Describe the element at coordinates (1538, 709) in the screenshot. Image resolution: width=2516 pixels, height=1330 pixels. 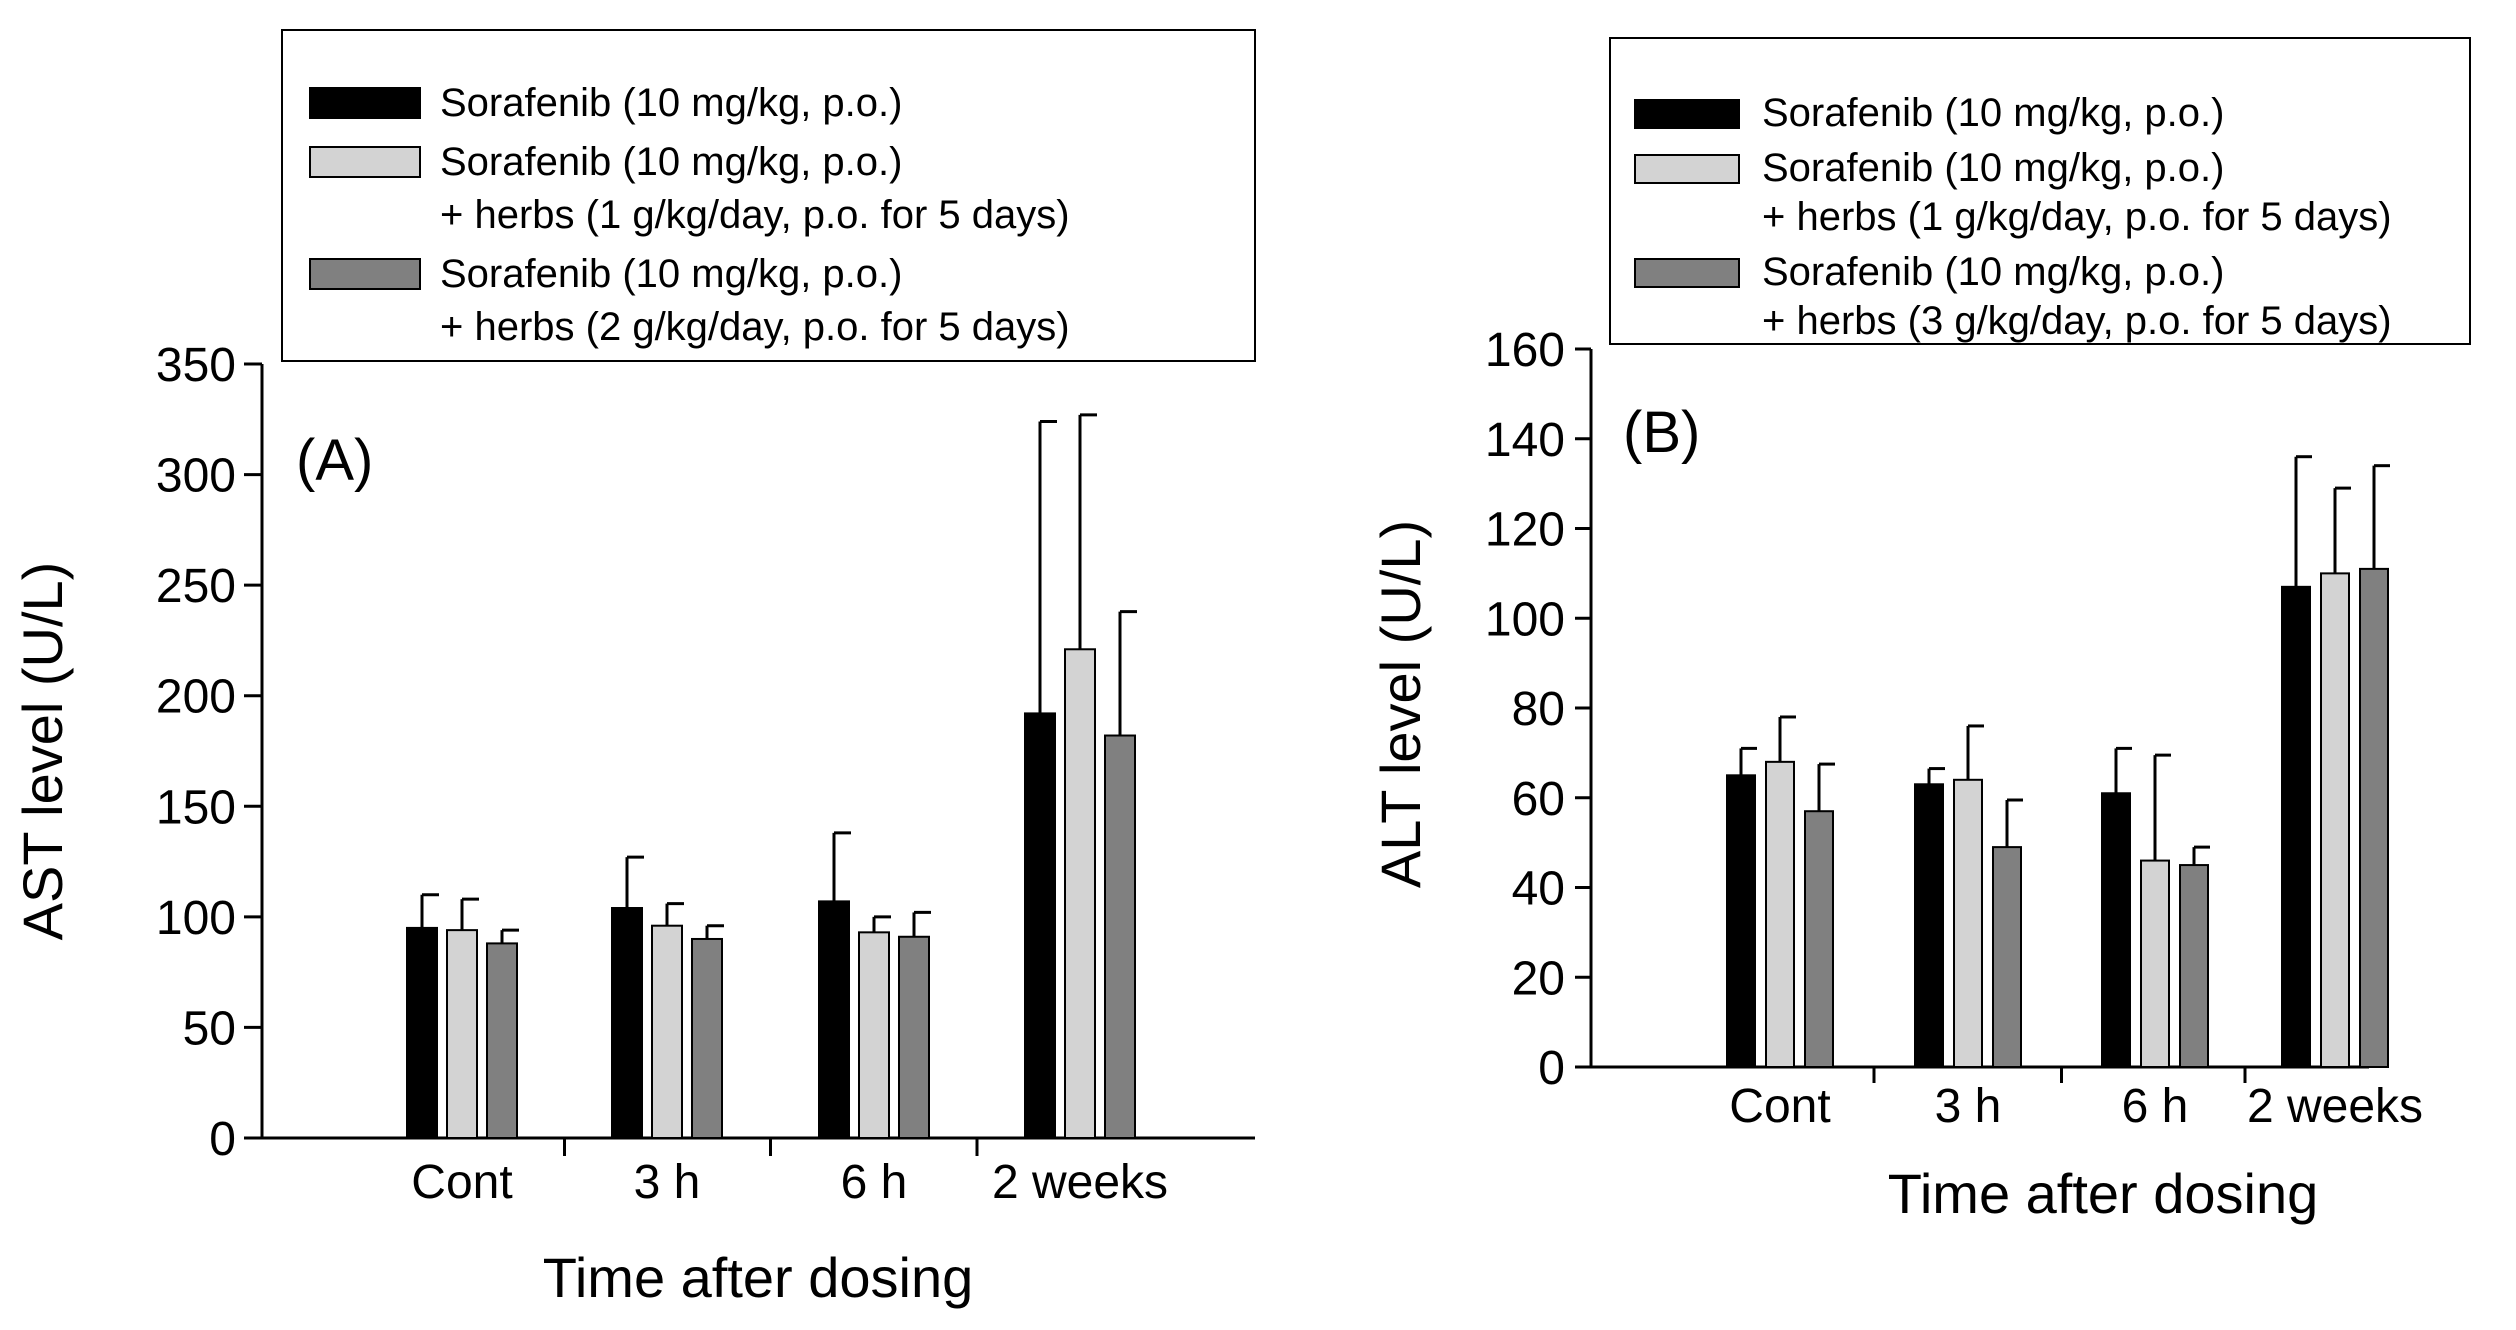
I see `y-tick-label: 80` at that location.